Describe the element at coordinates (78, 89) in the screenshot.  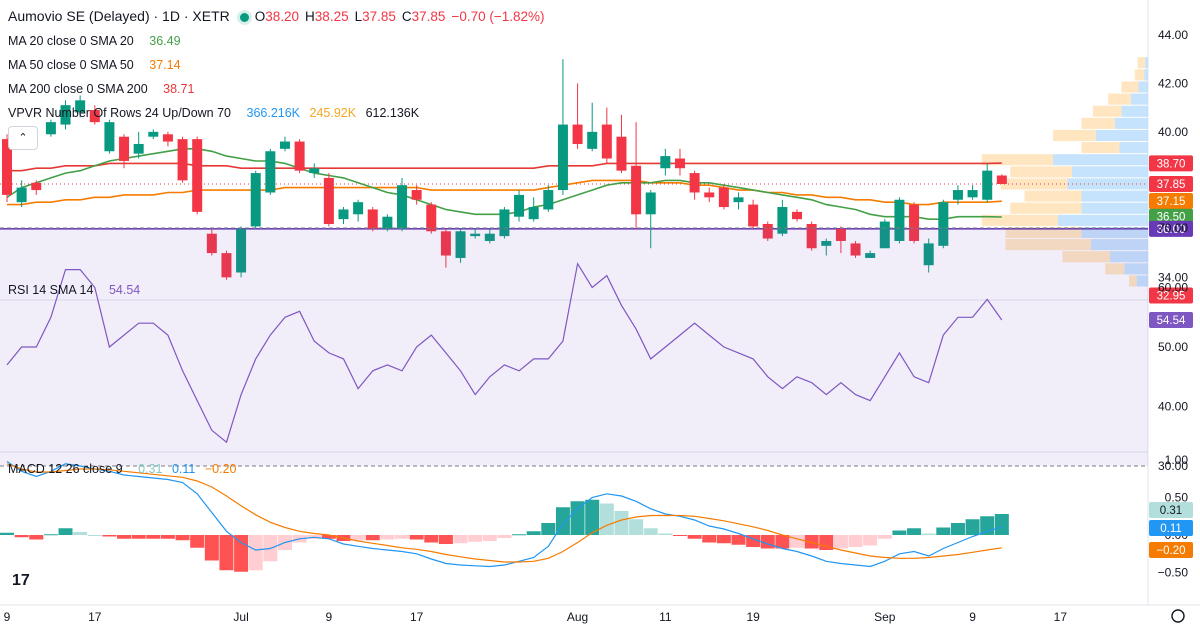
I see `ma200-label: MA 200 close 0 SMA 200` at that location.